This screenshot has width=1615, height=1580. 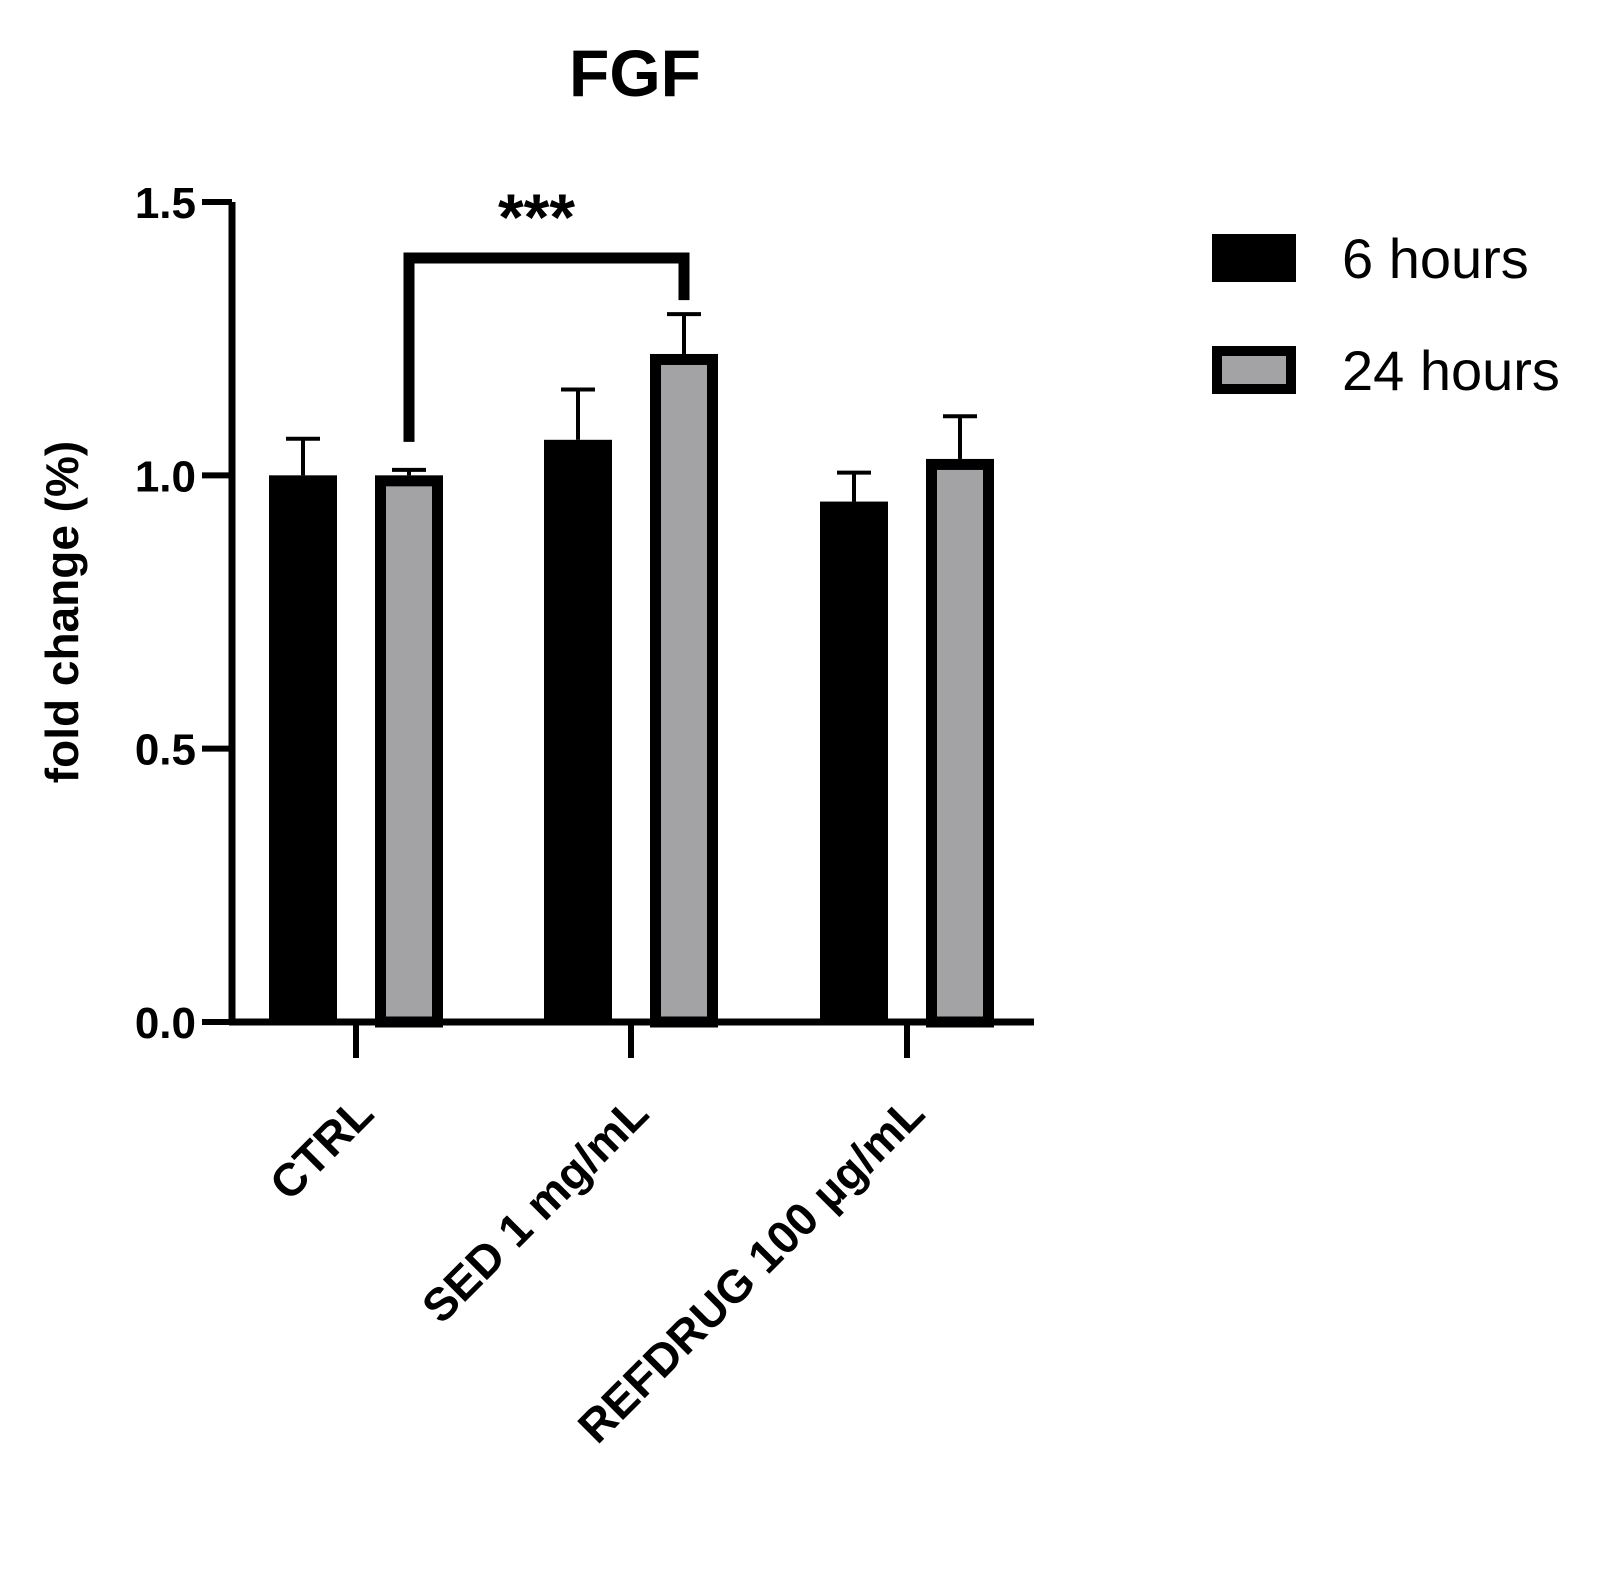 What do you see at coordinates (165, 750) in the screenshot?
I see `y-tick-label: 0.5` at bounding box center [165, 750].